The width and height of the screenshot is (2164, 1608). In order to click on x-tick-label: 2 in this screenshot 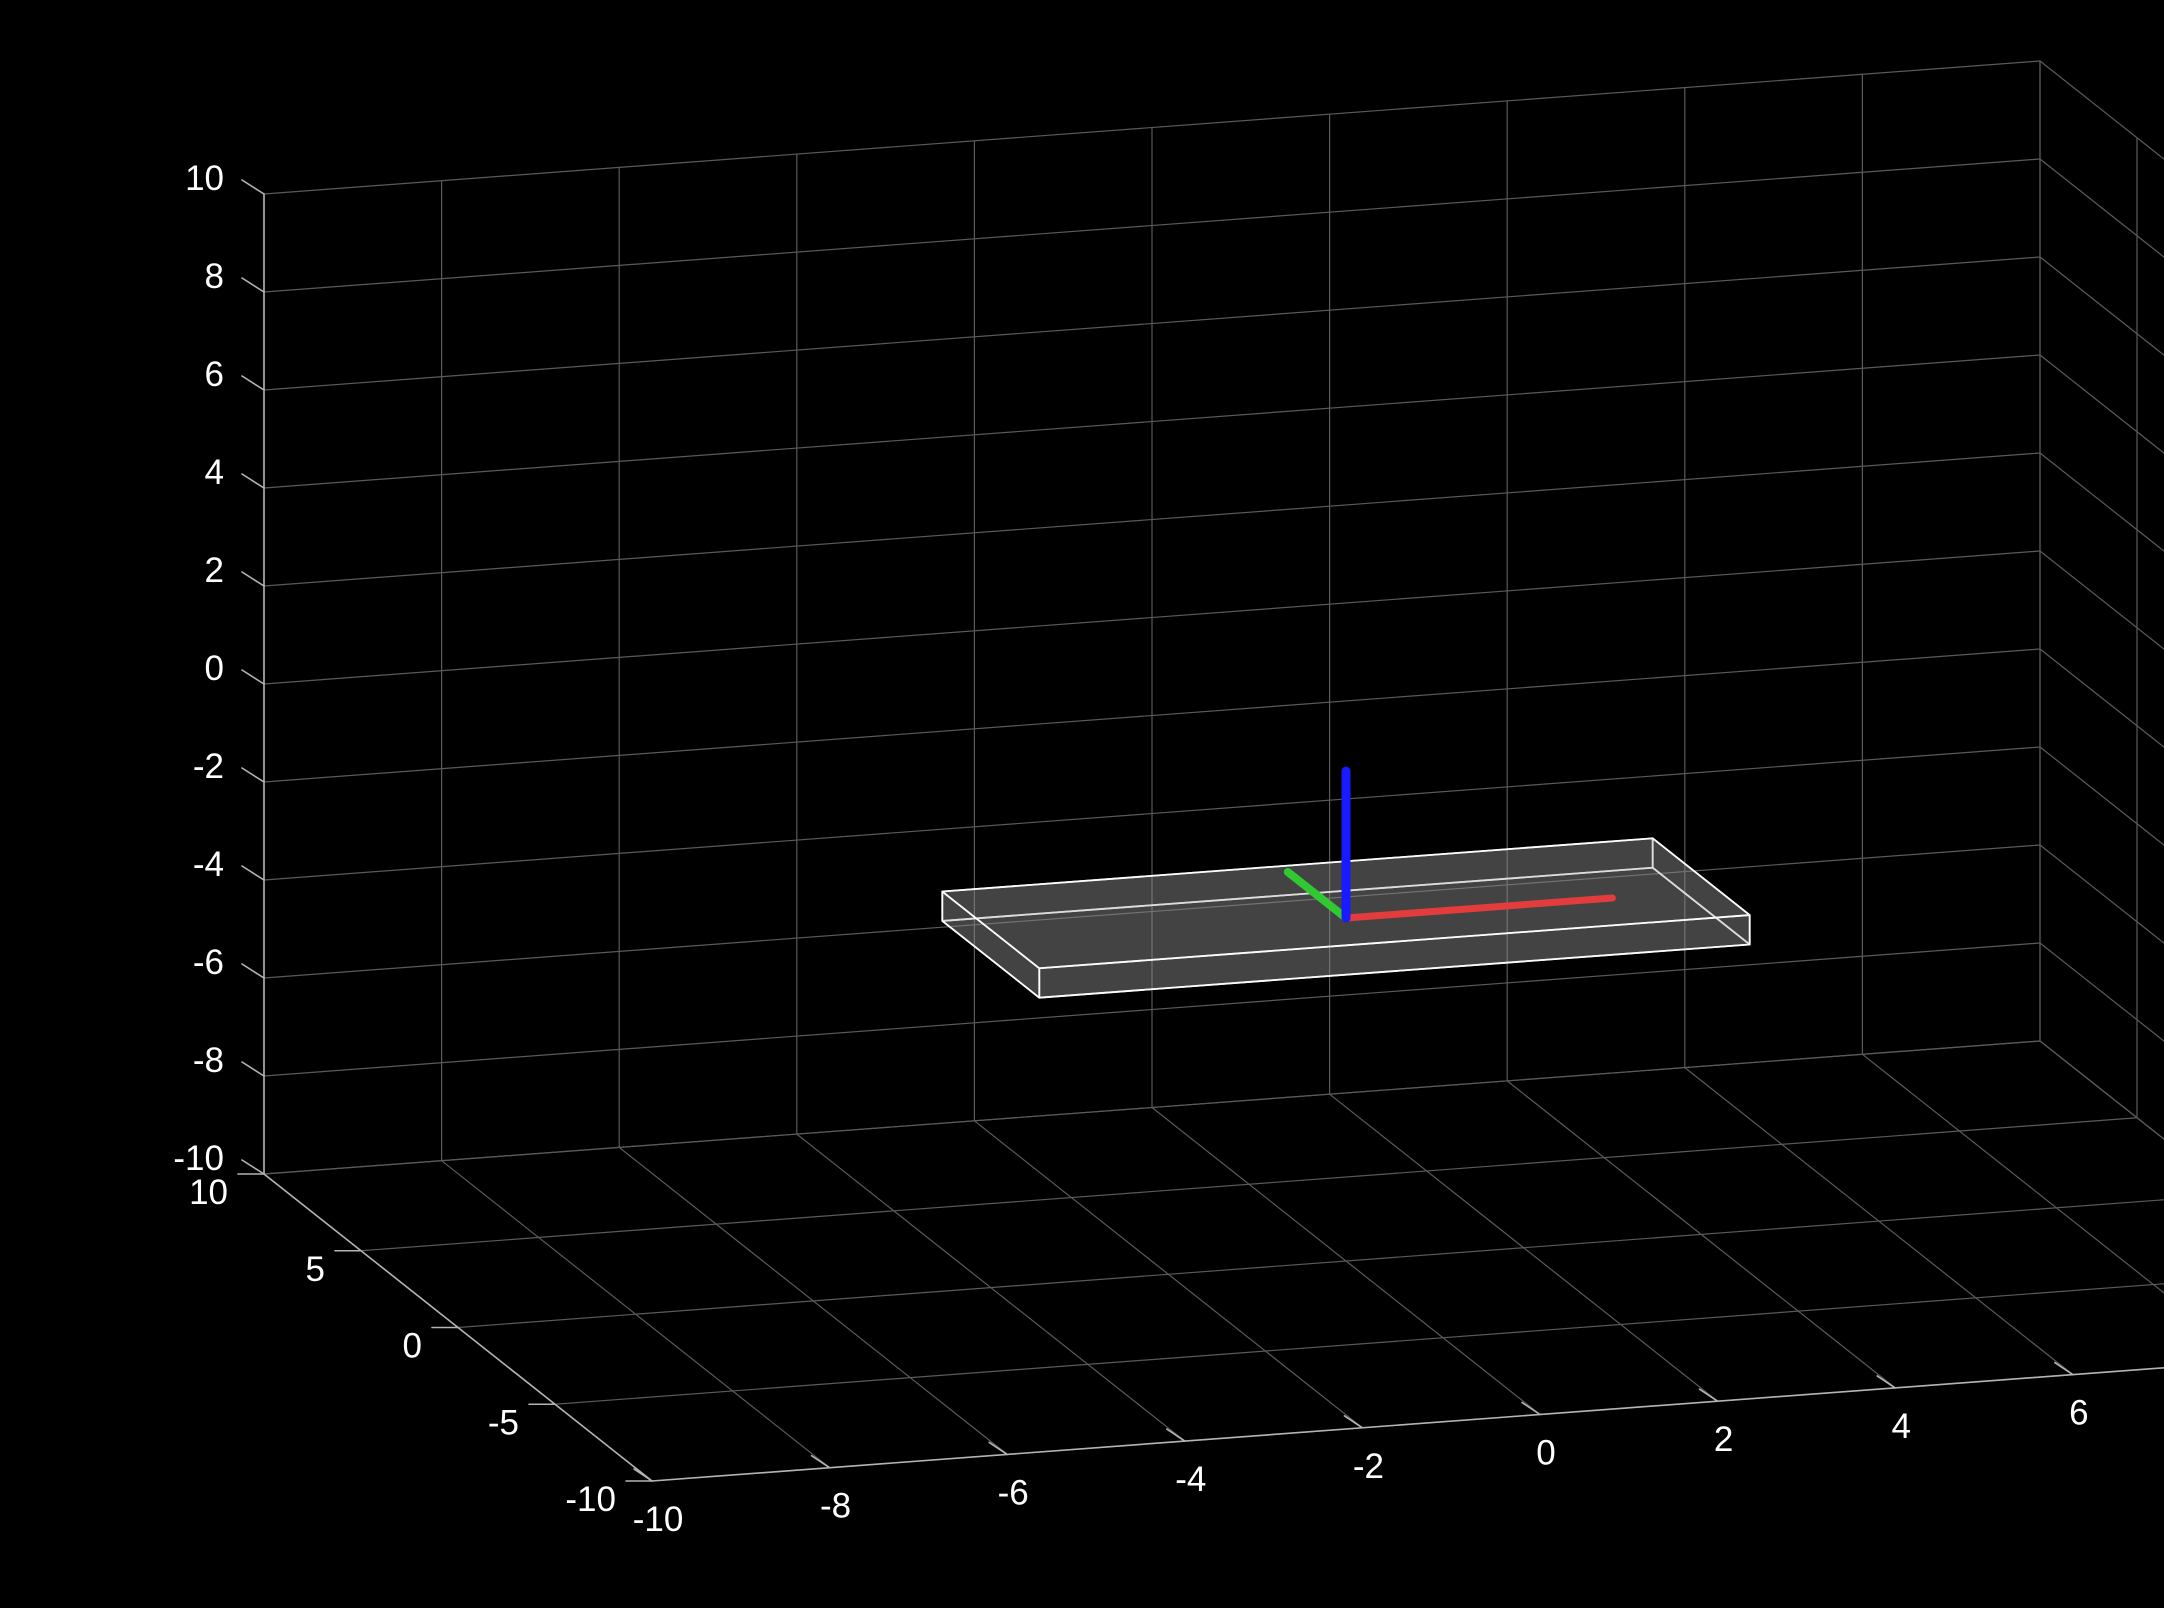, I will do `click(1723, 1439)`.